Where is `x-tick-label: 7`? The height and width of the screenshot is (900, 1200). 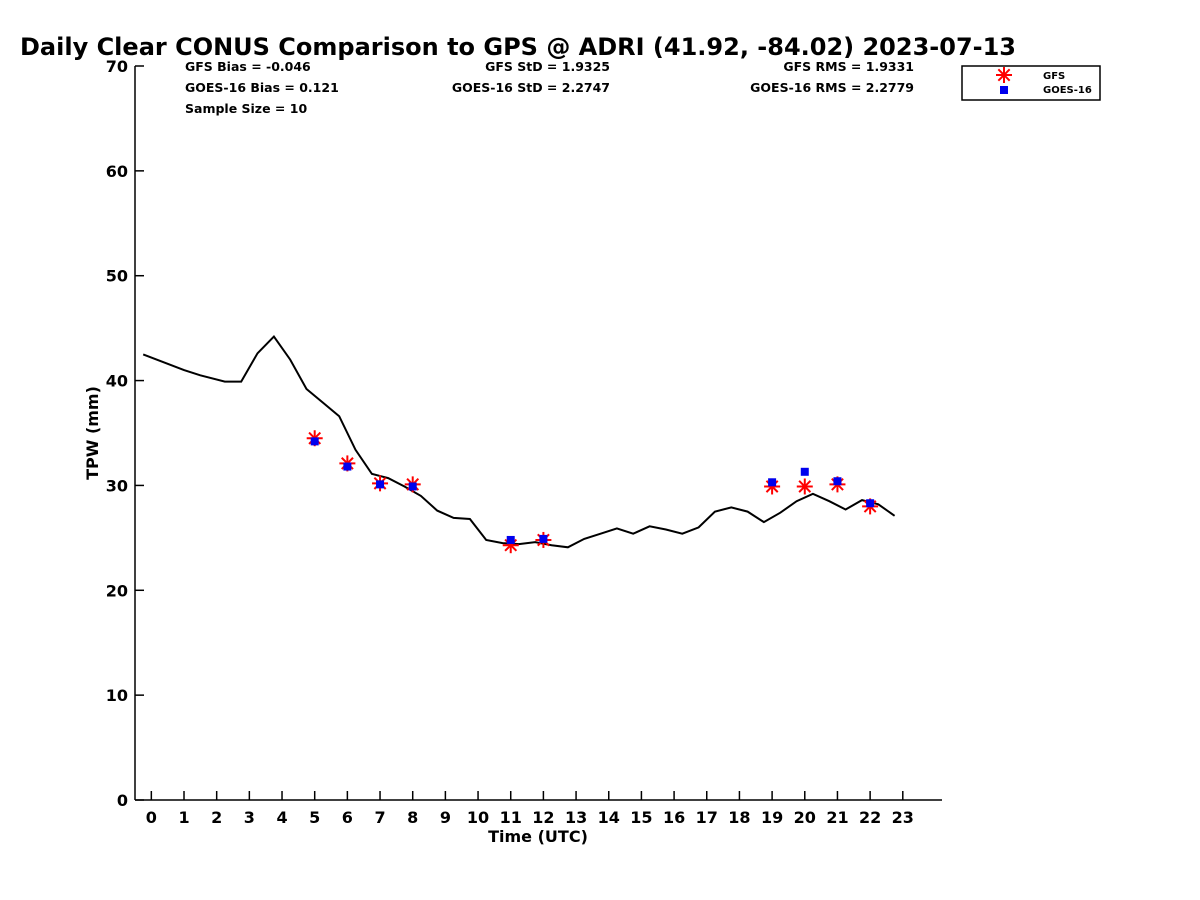
x-tick-label: 7 is located at coordinates (379, 817).